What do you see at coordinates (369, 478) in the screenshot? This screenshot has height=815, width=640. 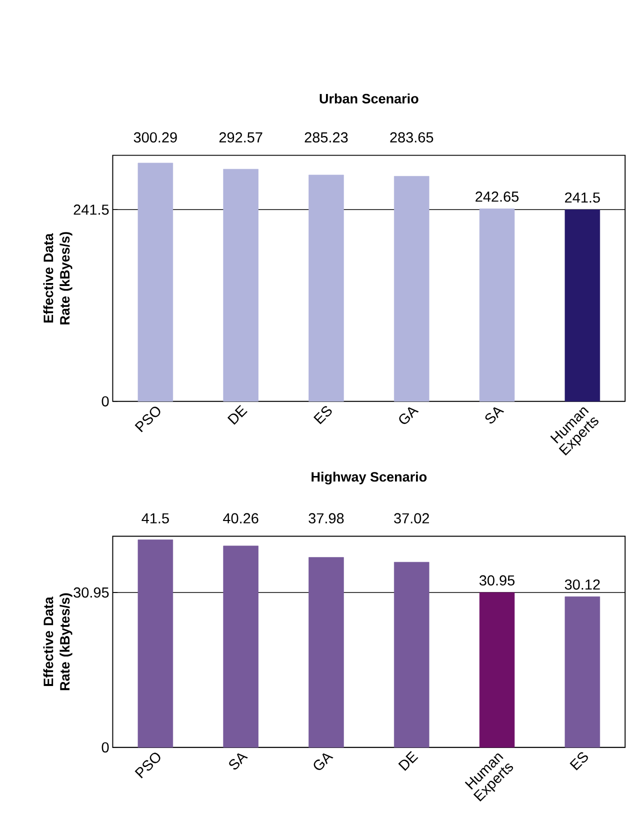 I see `chart-title: Highway Scenario` at bounding box center [369, 478].